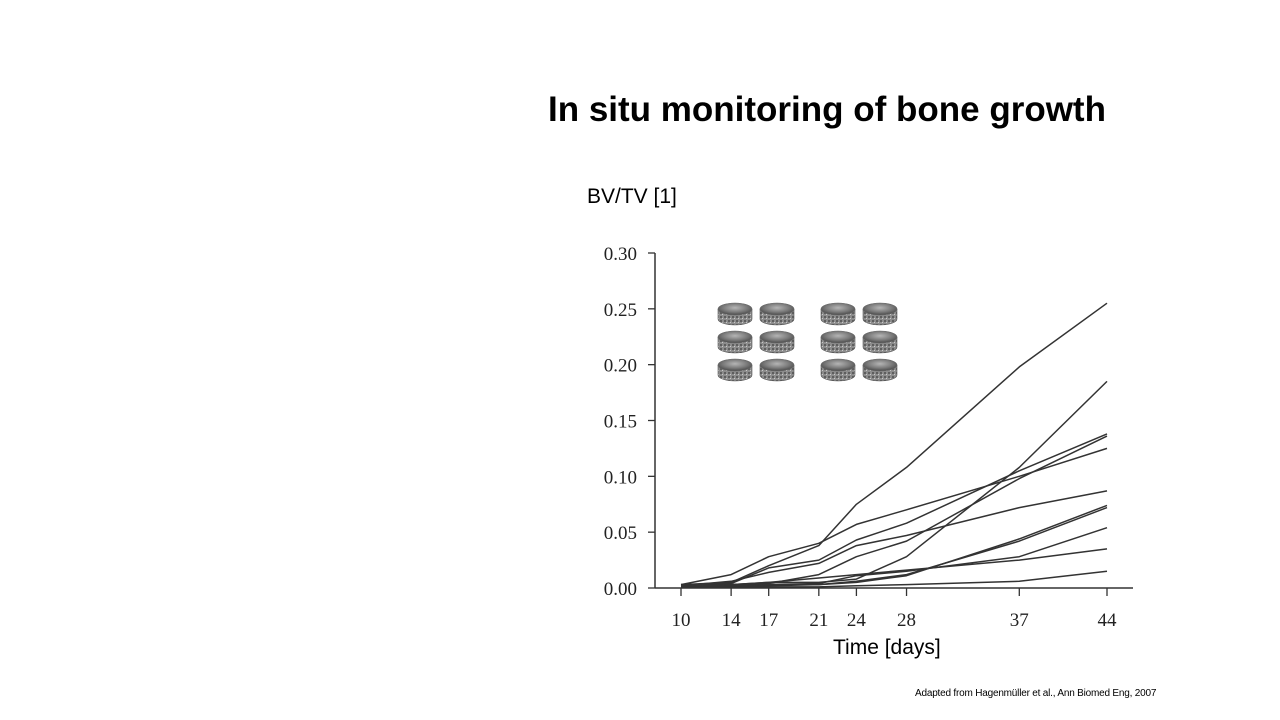 This screenshot has width=1280, height=720. I want to click on y-tick-label: 0.00, so click(620, 589).